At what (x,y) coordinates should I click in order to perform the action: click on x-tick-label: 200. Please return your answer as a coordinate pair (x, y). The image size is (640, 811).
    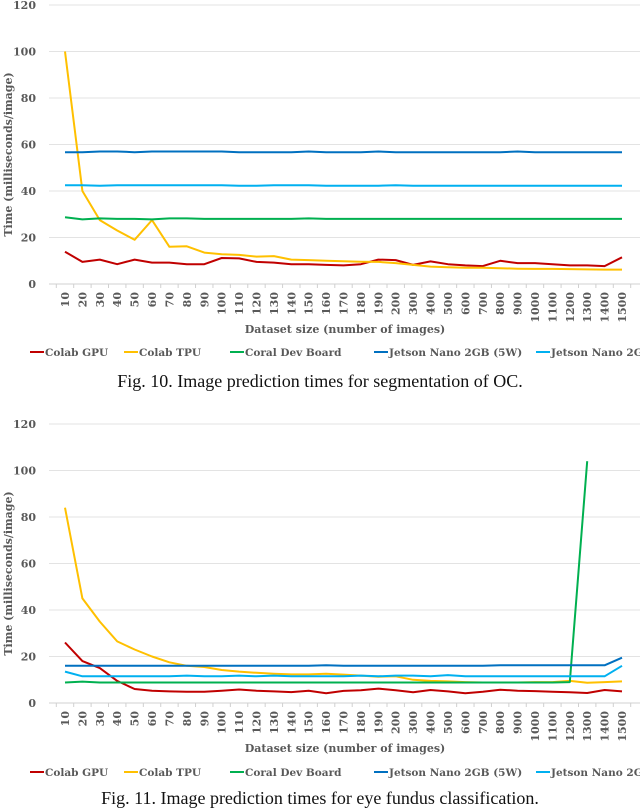
    Looking at the image, I should click on (396, 722).